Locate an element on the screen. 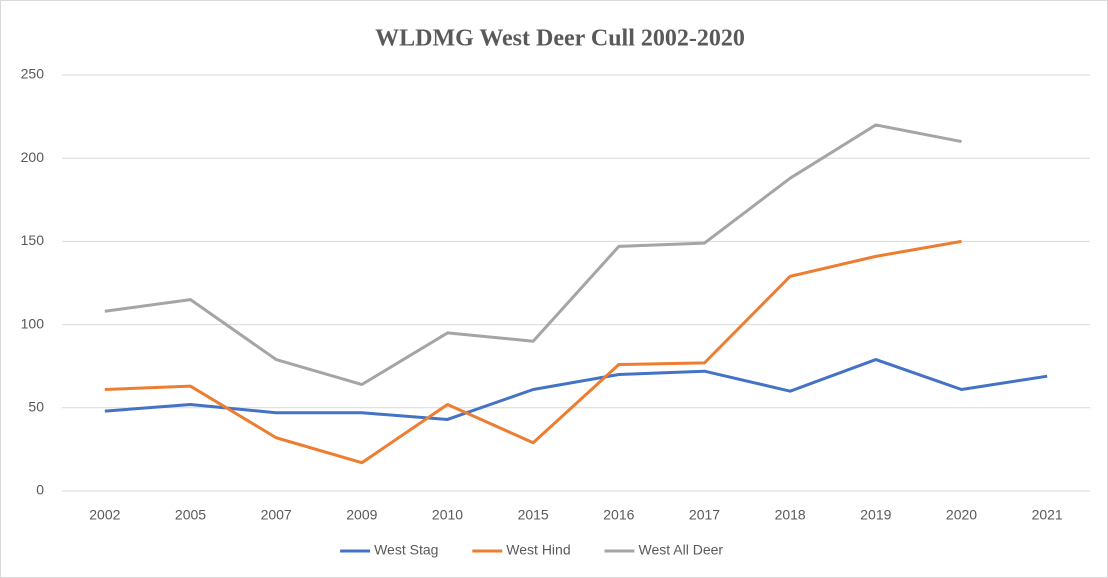  x-tick-label: 2019 is located at coordinates (875, 515).